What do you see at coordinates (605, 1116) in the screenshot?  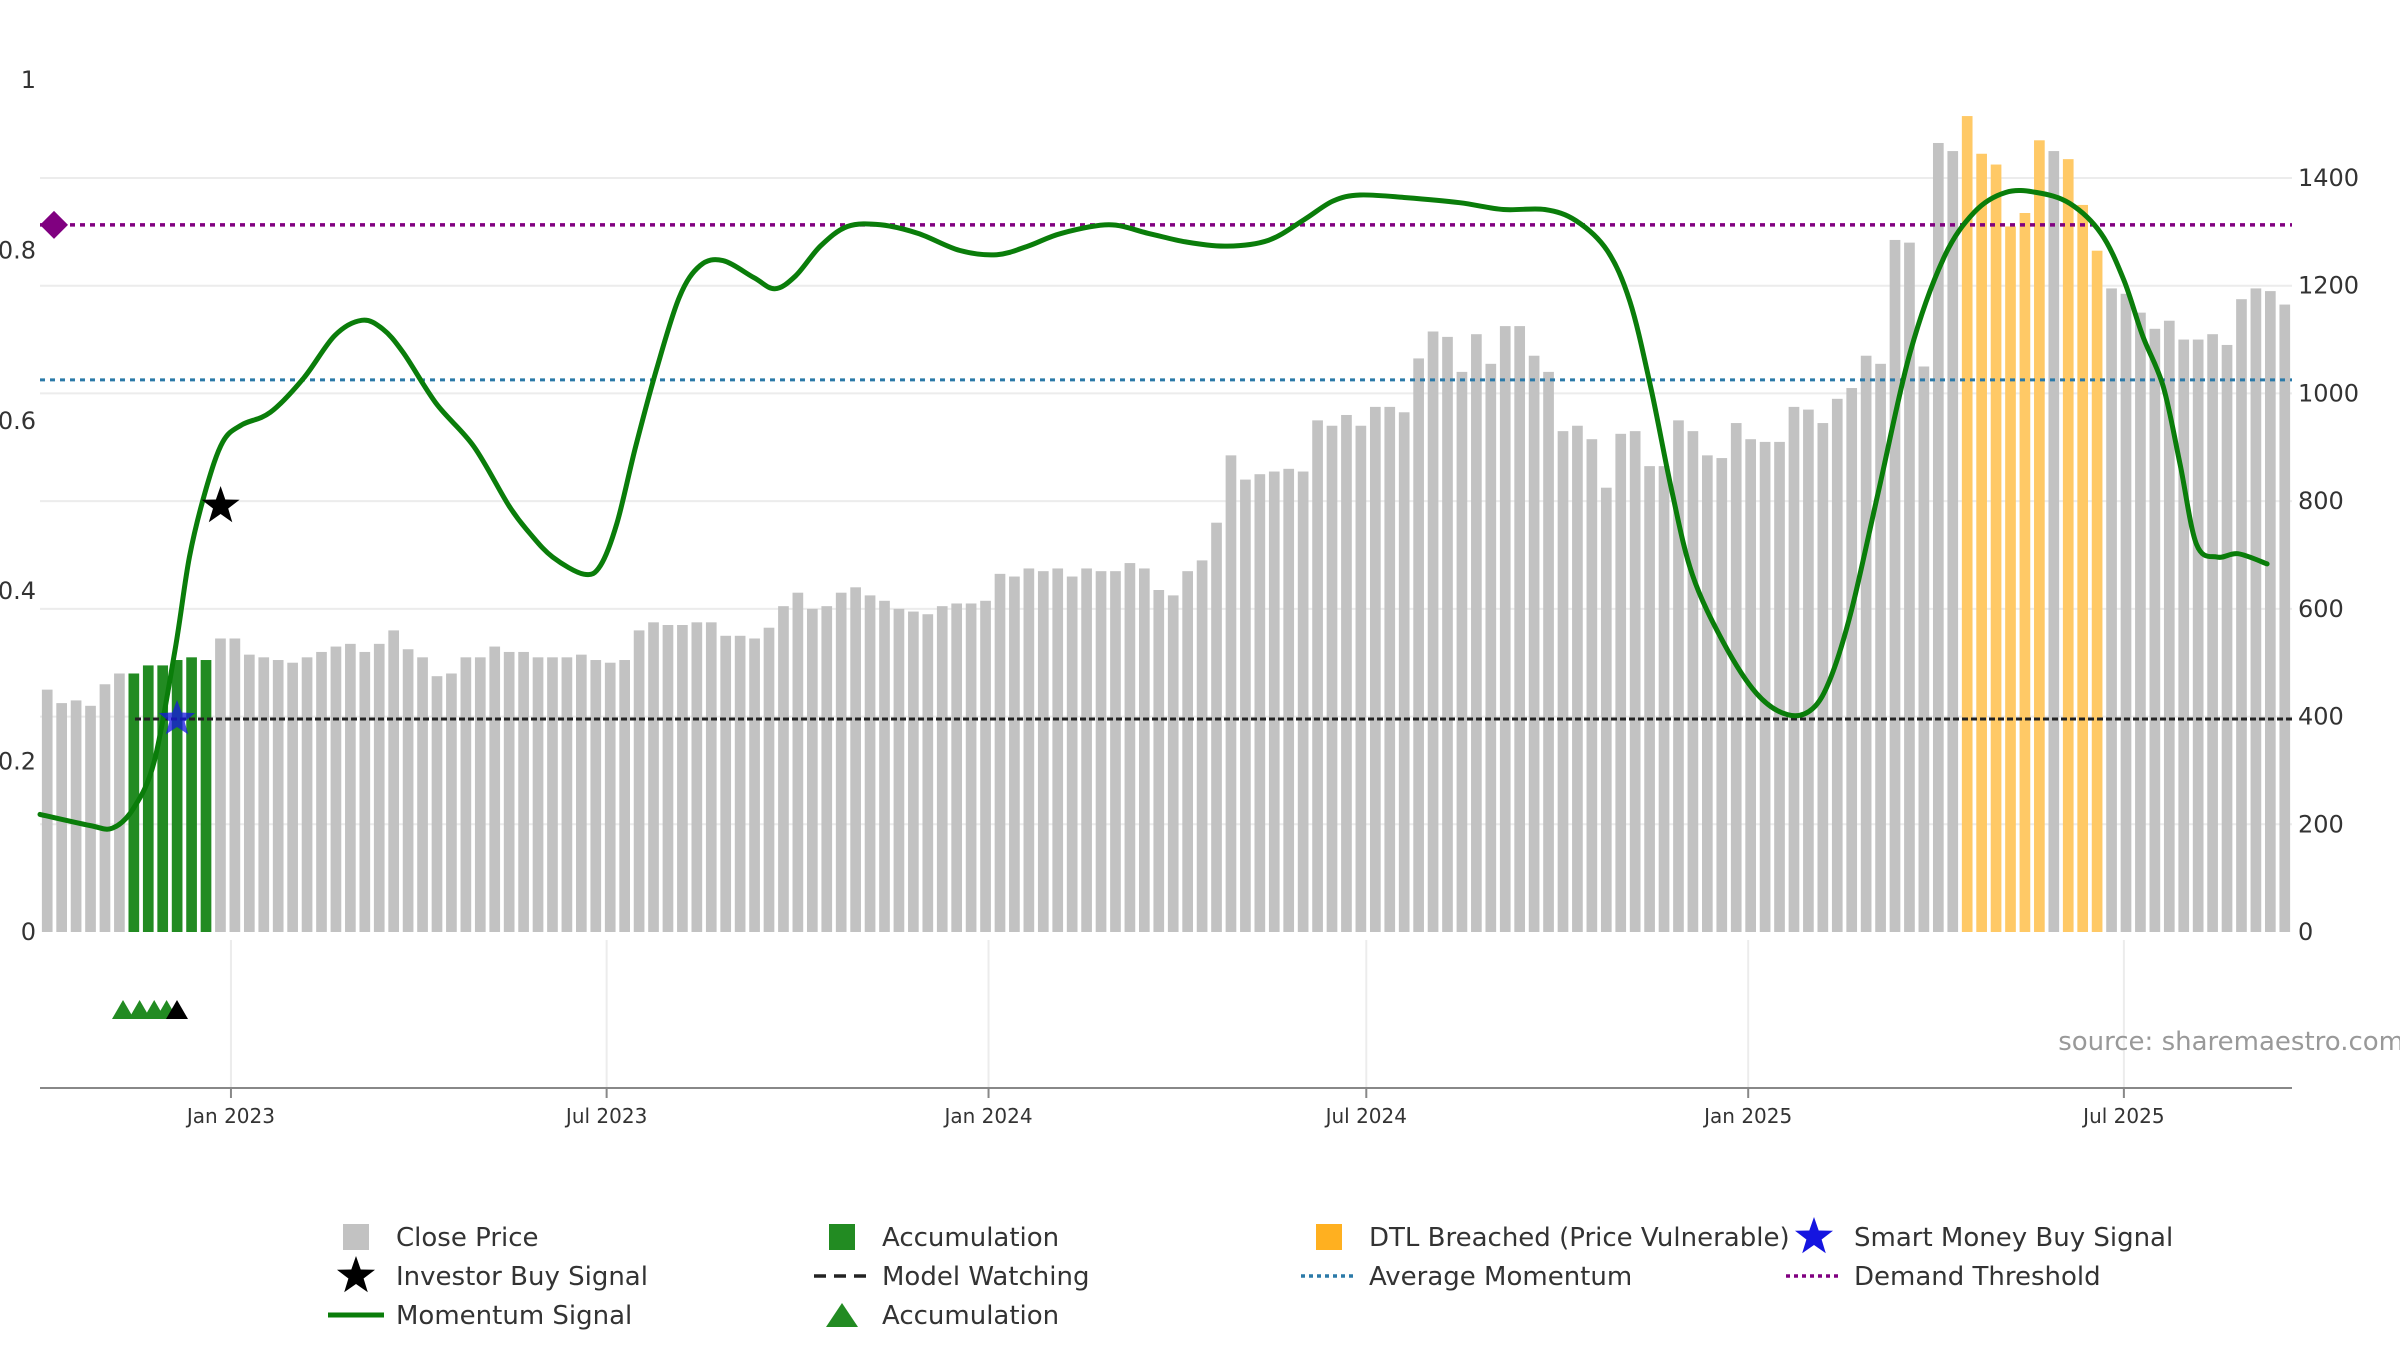 I see `x-axis-tick-label: Jul 2023` at bounding box center [605, 1116].